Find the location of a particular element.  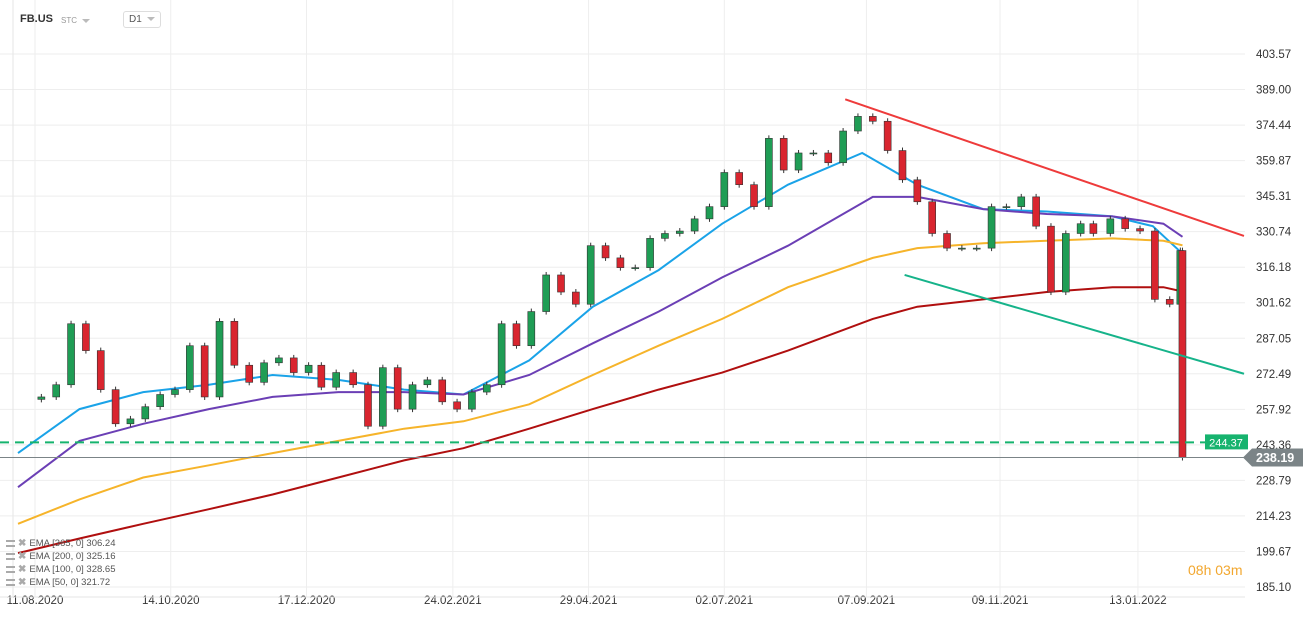

legend-label: EMA [365, 0] 306.24 is located at coordinates (72, 543).